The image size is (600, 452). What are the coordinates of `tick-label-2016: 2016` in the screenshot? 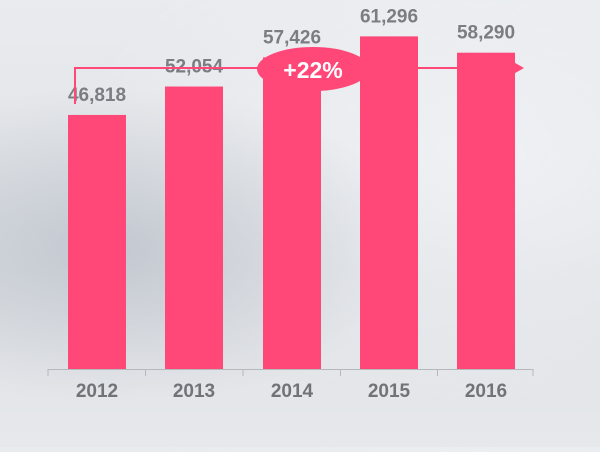 It's located at (486, 391).